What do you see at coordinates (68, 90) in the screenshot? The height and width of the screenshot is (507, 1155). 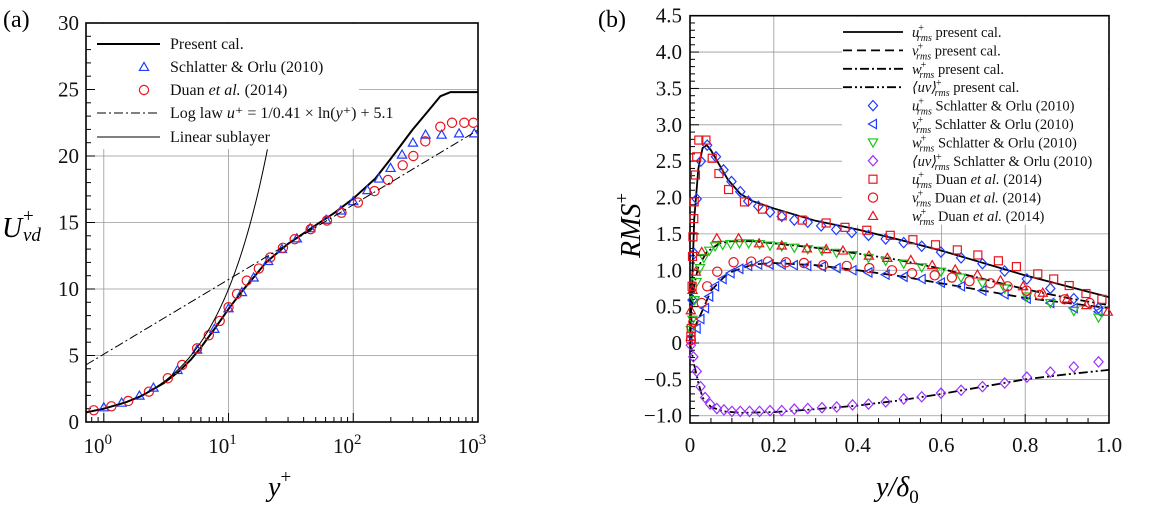 I see `y-tick-label: 25` at bounding box center [68, 90].